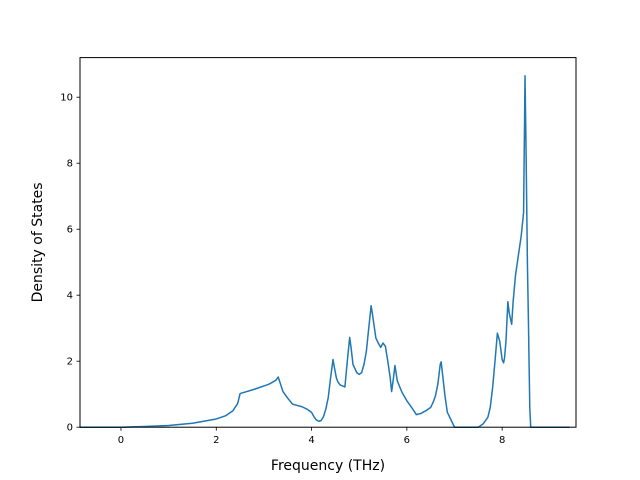  I want to click on y-tick-label: 2, so click(70, 362).